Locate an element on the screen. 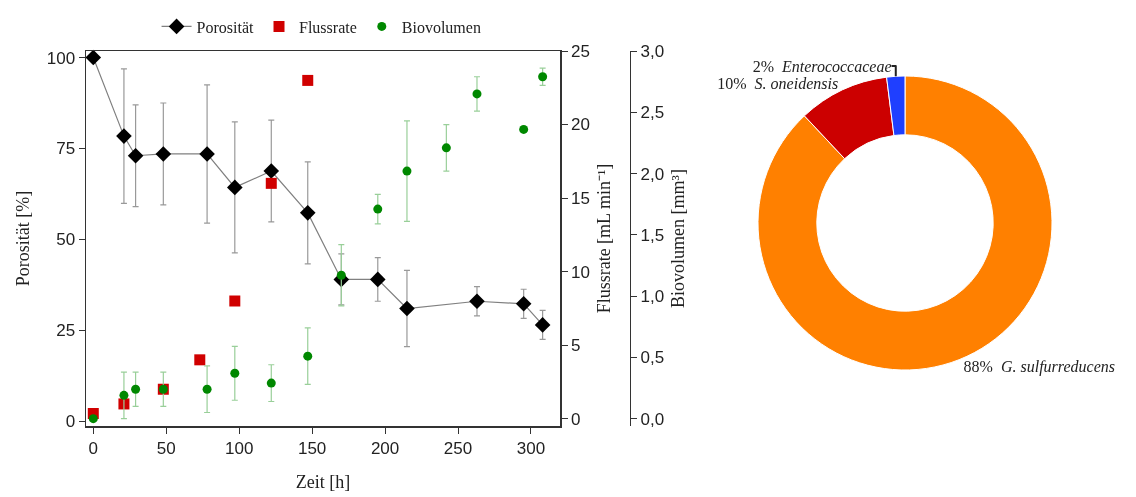  data-label: 88% is located at coordinates (978, 367).